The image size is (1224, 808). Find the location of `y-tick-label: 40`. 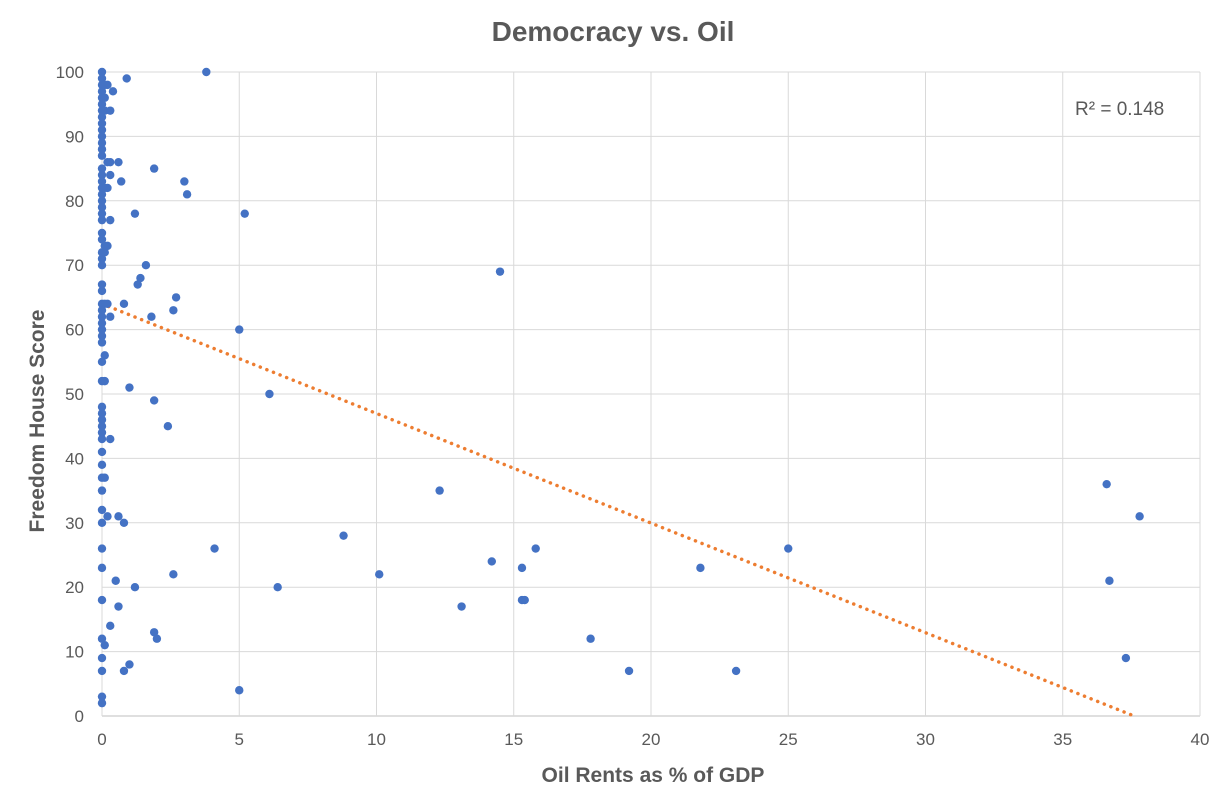

y-tick-label: 40 is located at coordinates (74, 458).